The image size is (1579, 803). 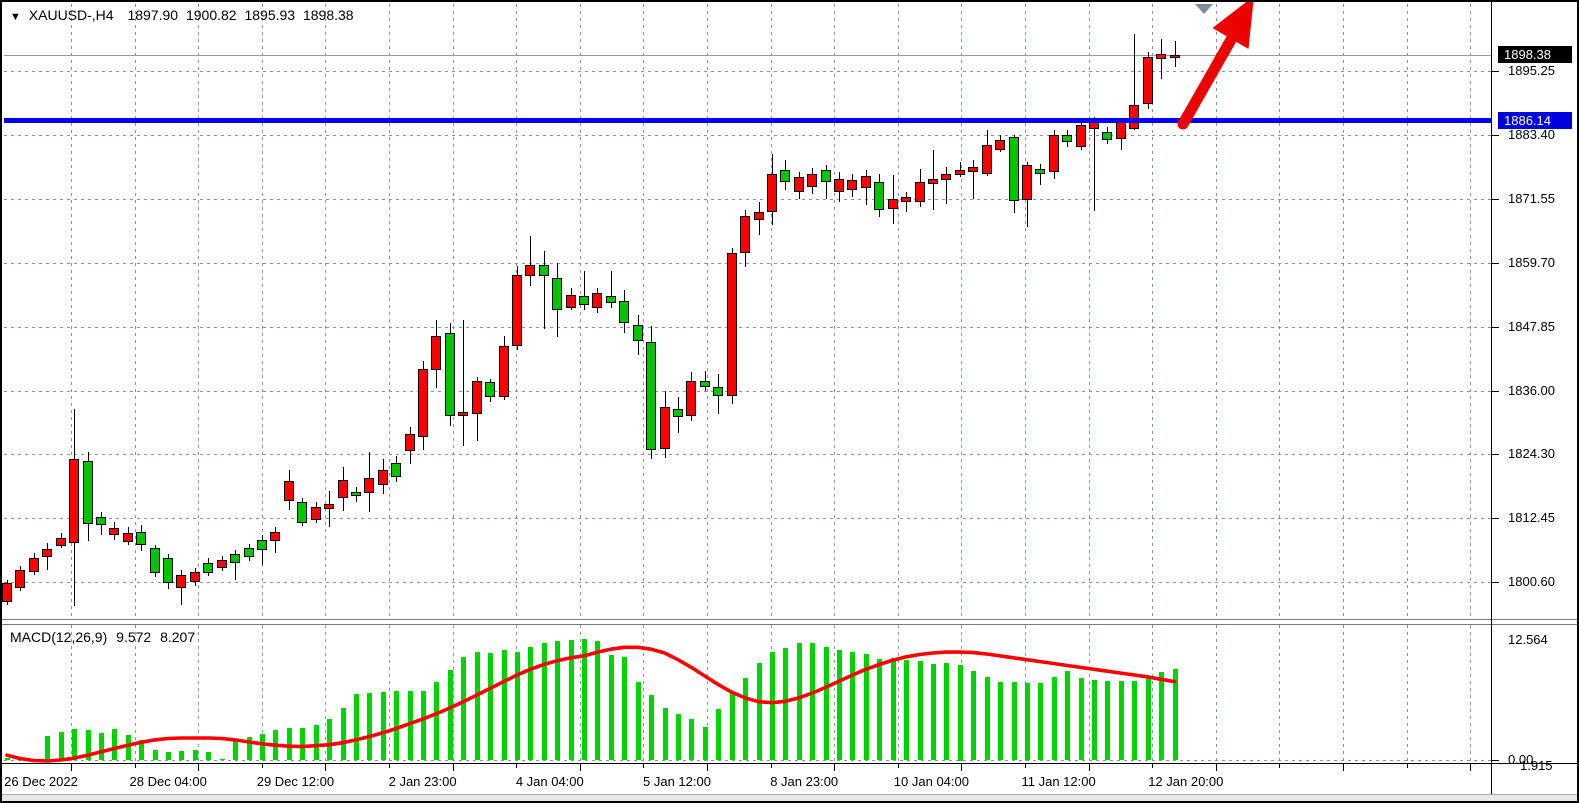 What do you see at coordinates (677, 781) in the screenshot?
I see `time-tick-label: 5 Jan 12:00` at bounding box center [677, 781].